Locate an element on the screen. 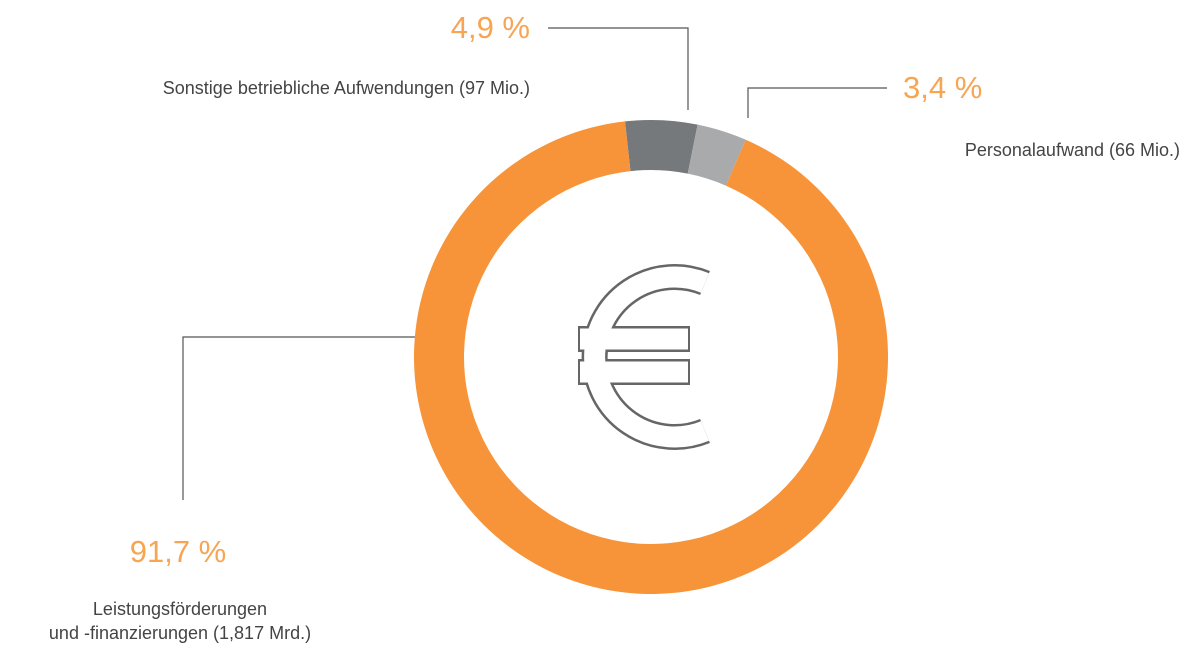  category-label: Personalaufwand (66 Mio.) is located at coordinates (1072, 150).